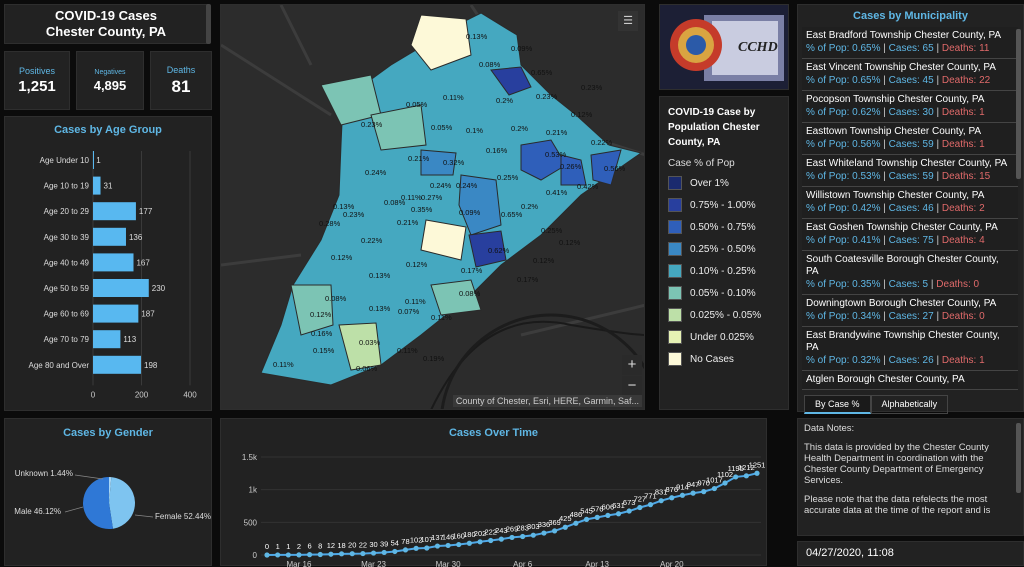 Image resolution: width=1024 pixels, height=567 pixels. What do you see at coordinates (901, 67) in the screenshot?
I see `municipality-name: East Vincent Township Chester County, PA` at bounding box center [901, 67].